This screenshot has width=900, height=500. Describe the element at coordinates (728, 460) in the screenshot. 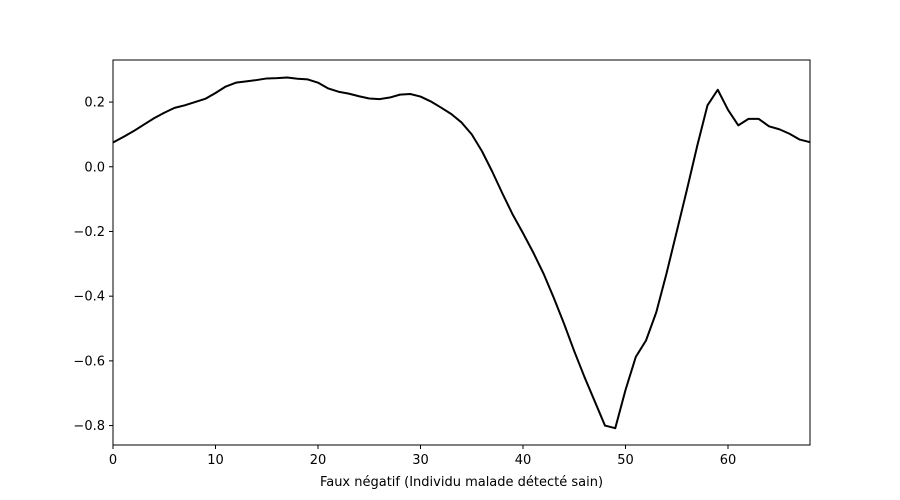

I see `x-tick-label: 60` at that location.